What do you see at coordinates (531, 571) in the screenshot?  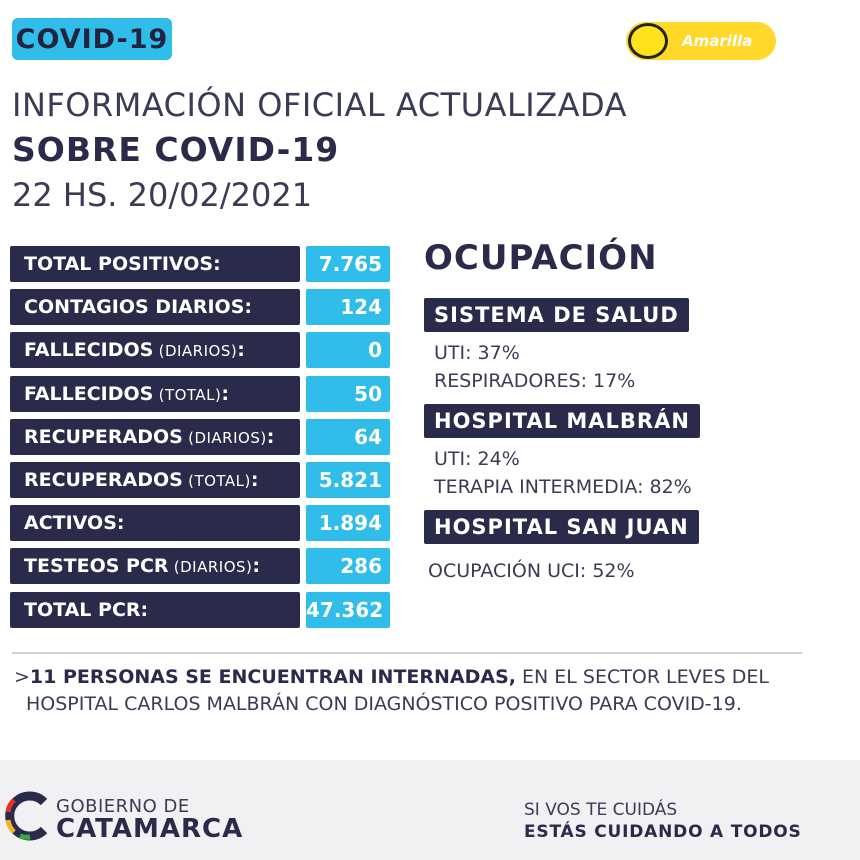 I see `san-juan-uci: OCUPACIÓN UCI: 52%` at bounding box center [531, 571].